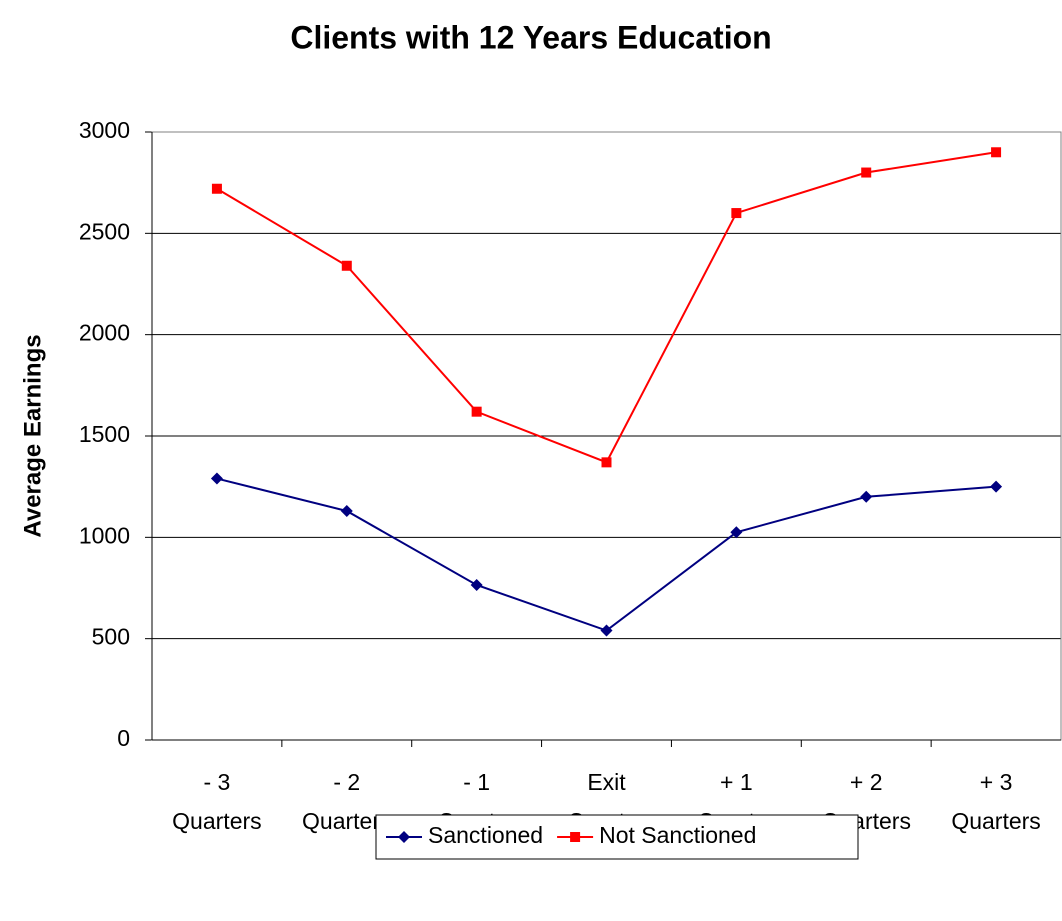 This screenshot has width=1062, height=921. What do you see at coordinates (476, 782) in the screenshot?
I see `x-tick-label: - 1` at bounding box center [476, 782].